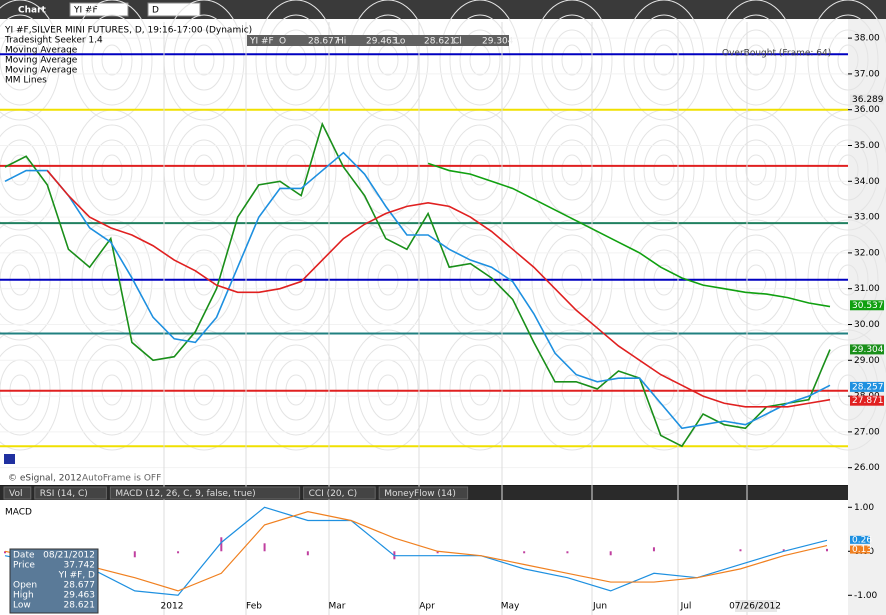  What do you see at coordinates (337, 607) in the screenshot?
I see `x-tick-label: Mar` at bounding box center [337, 607].